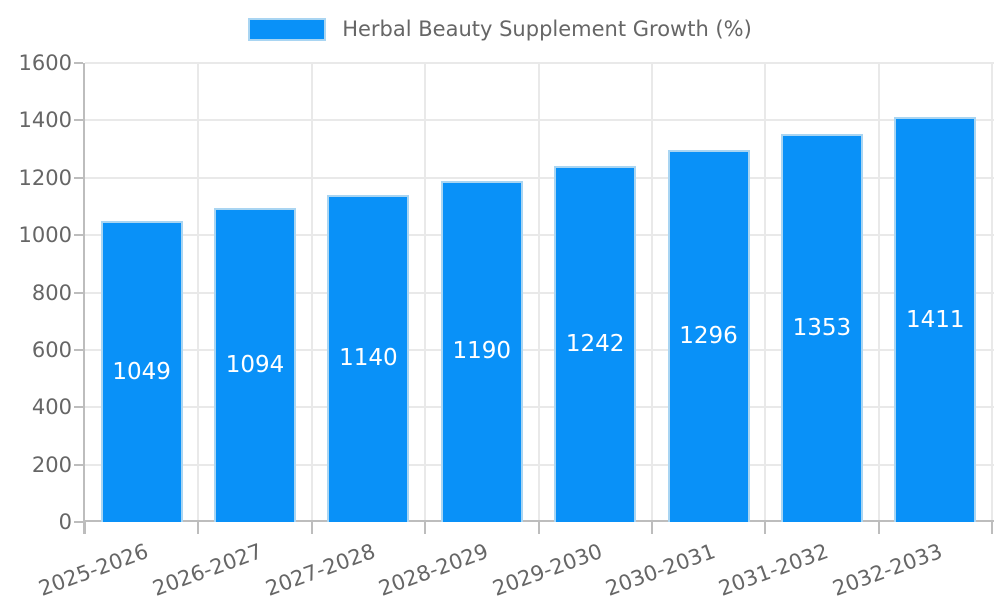 The height and width of the screenshot is (600, 1000). I want to click on x-tick-label: 2028-2029, so click(433, 569).